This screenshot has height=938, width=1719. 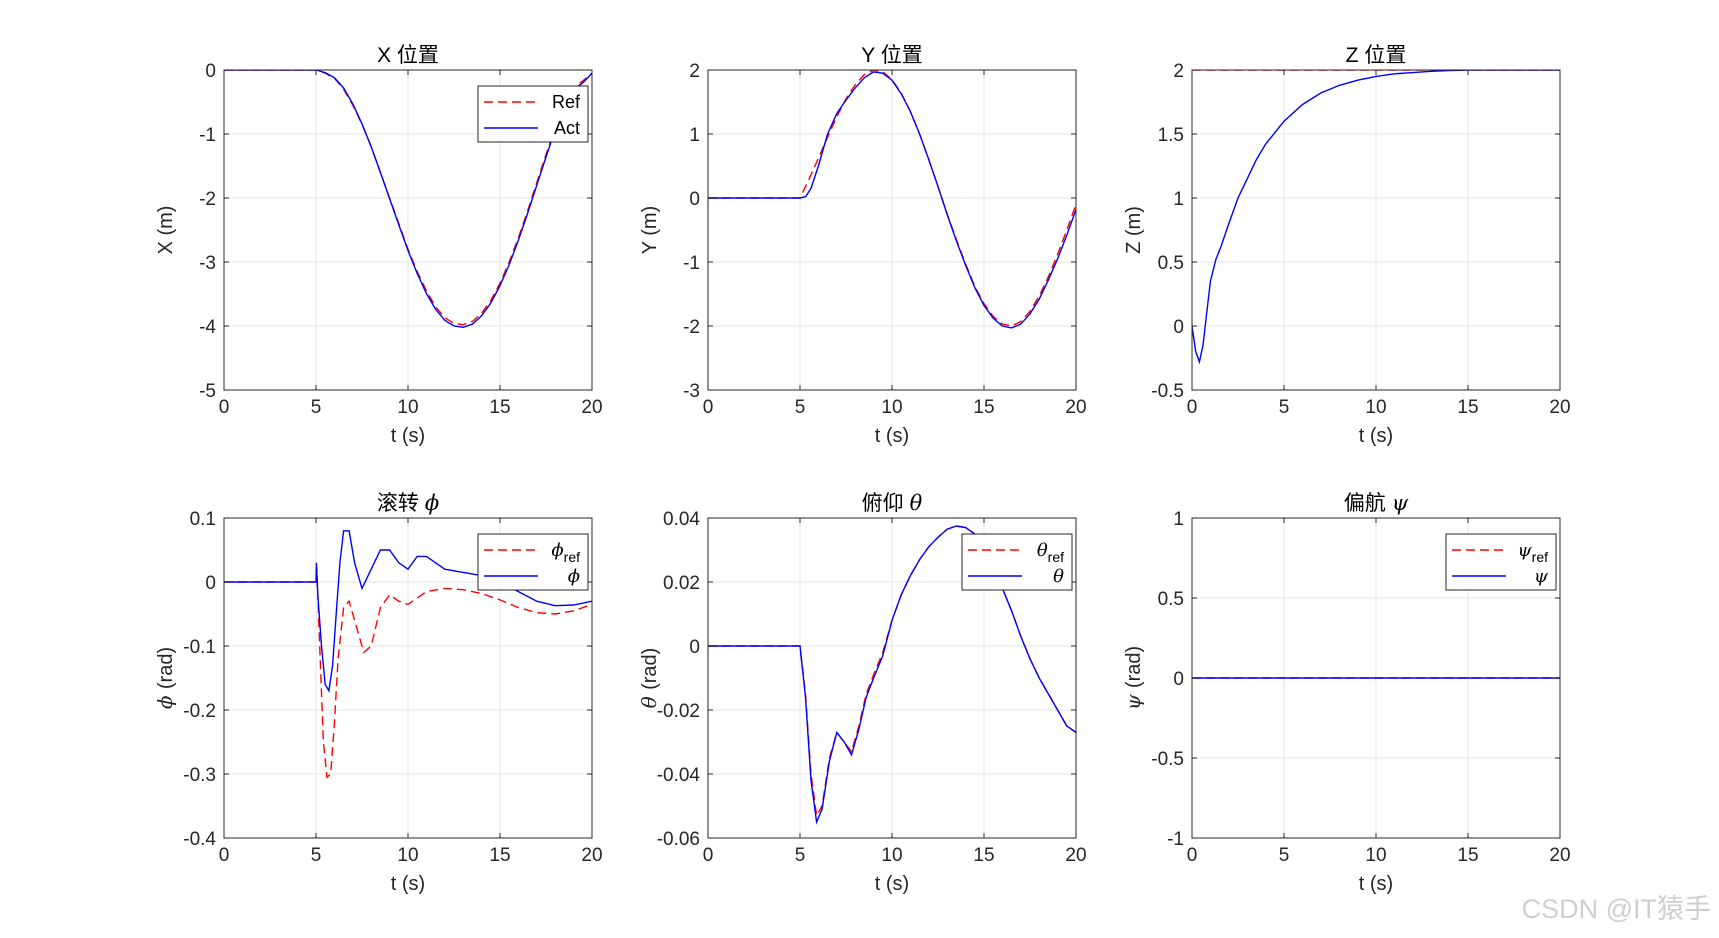 I want to click on legend: Ref Act, so click(x=533, y=114).